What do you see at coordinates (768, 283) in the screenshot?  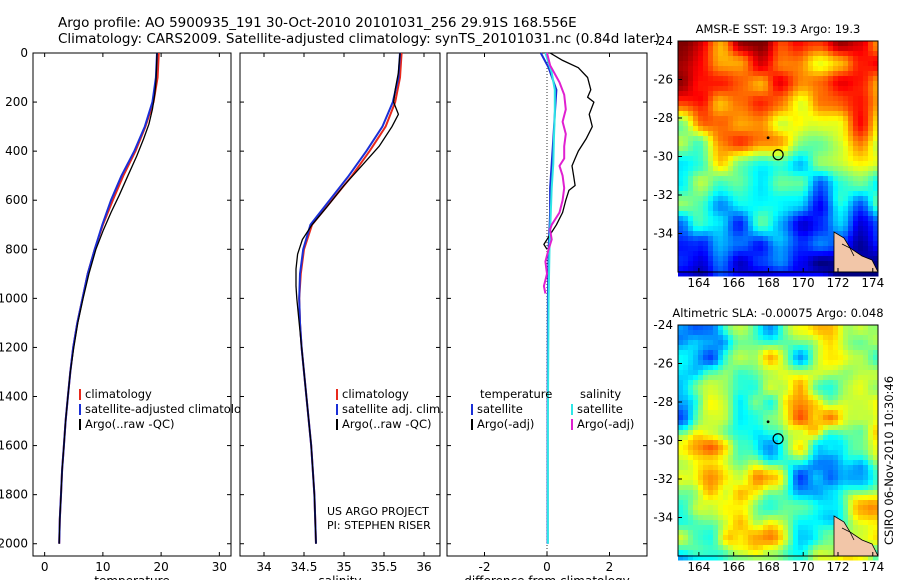 I see `x-tick-label: 168` at bounding box center [768, 283].